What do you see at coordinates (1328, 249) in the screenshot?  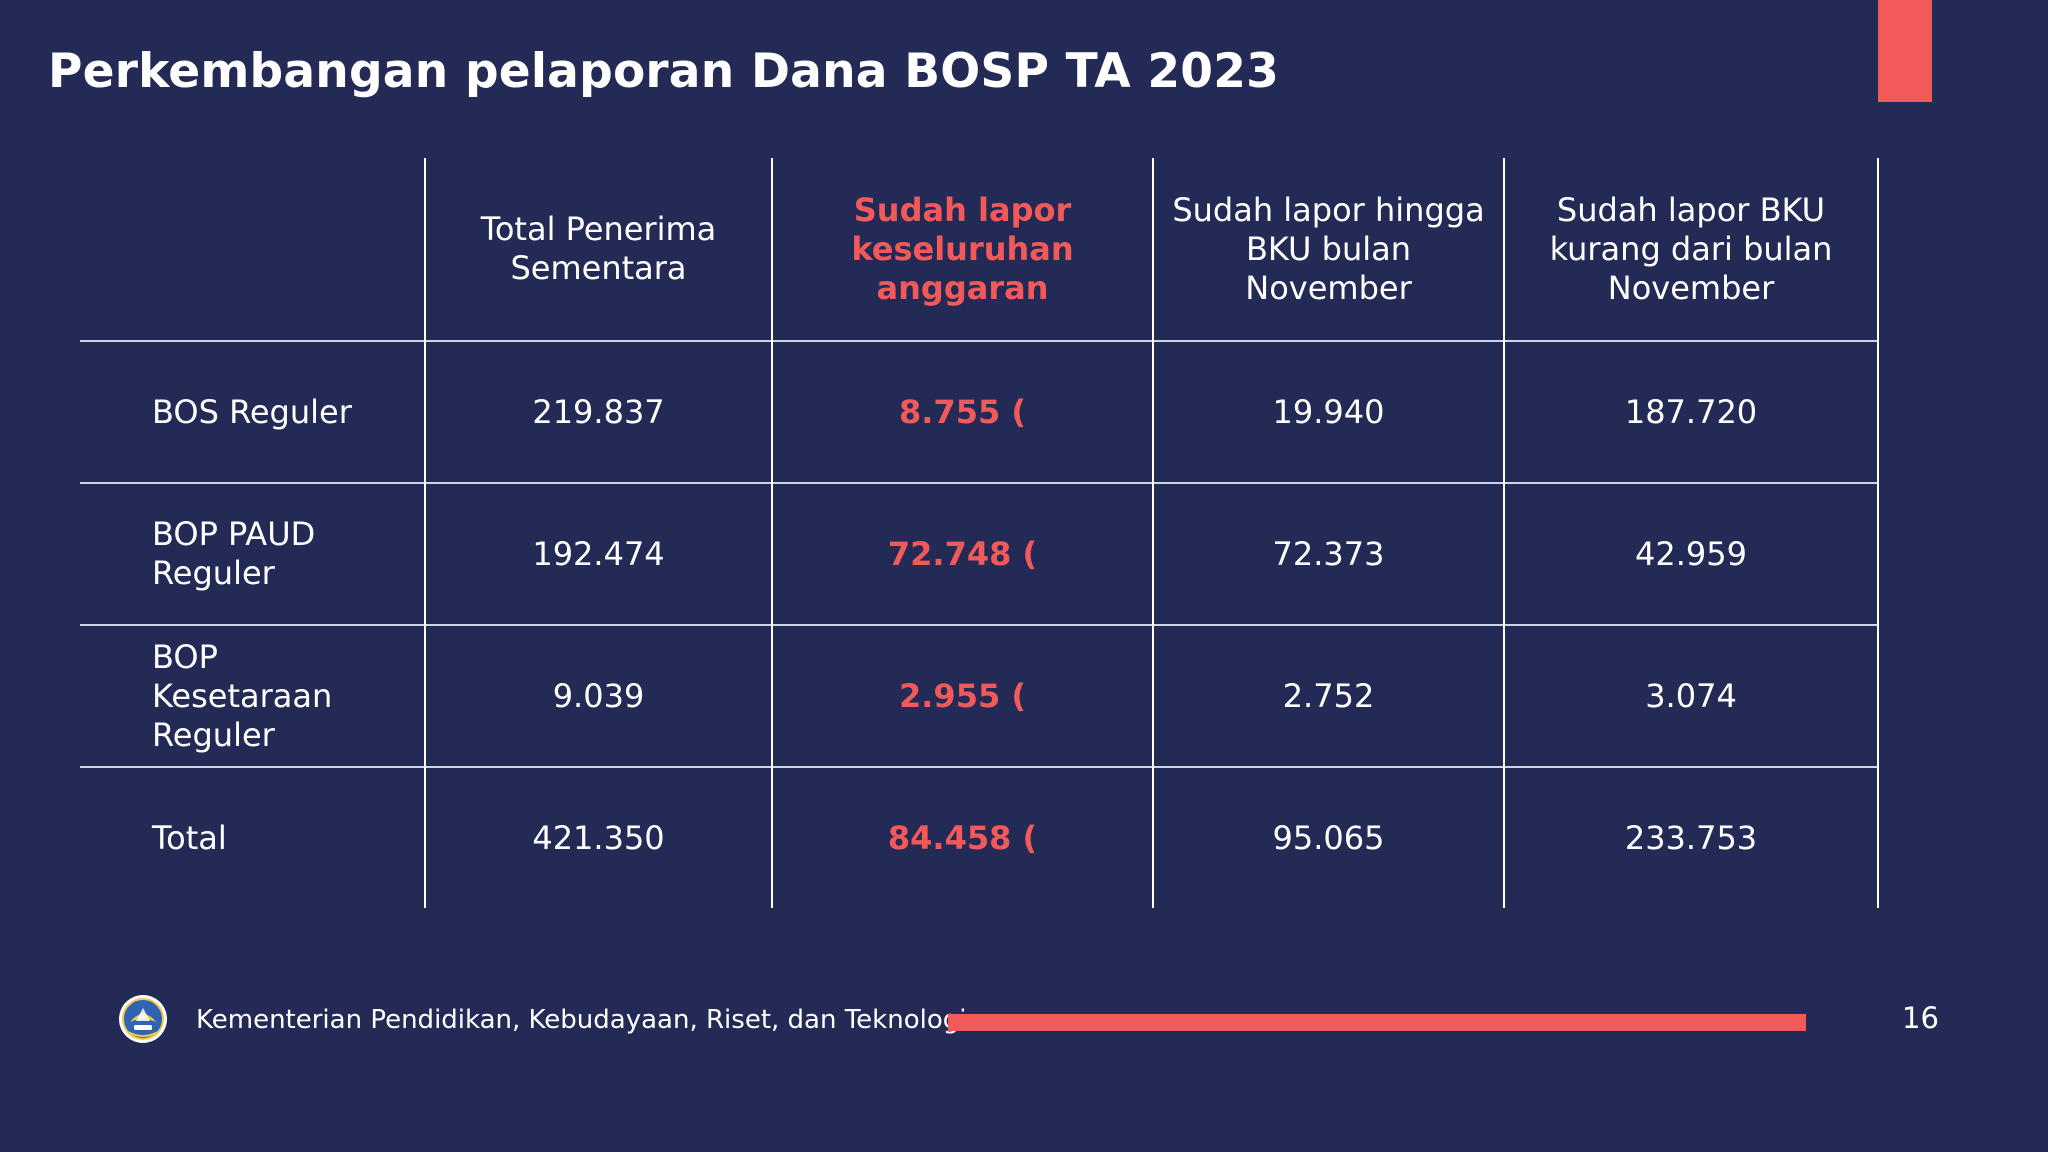 I see `header-hingga-november: Sudah lapor hingga BKU bulan November` at bounding box center [1328, 249].